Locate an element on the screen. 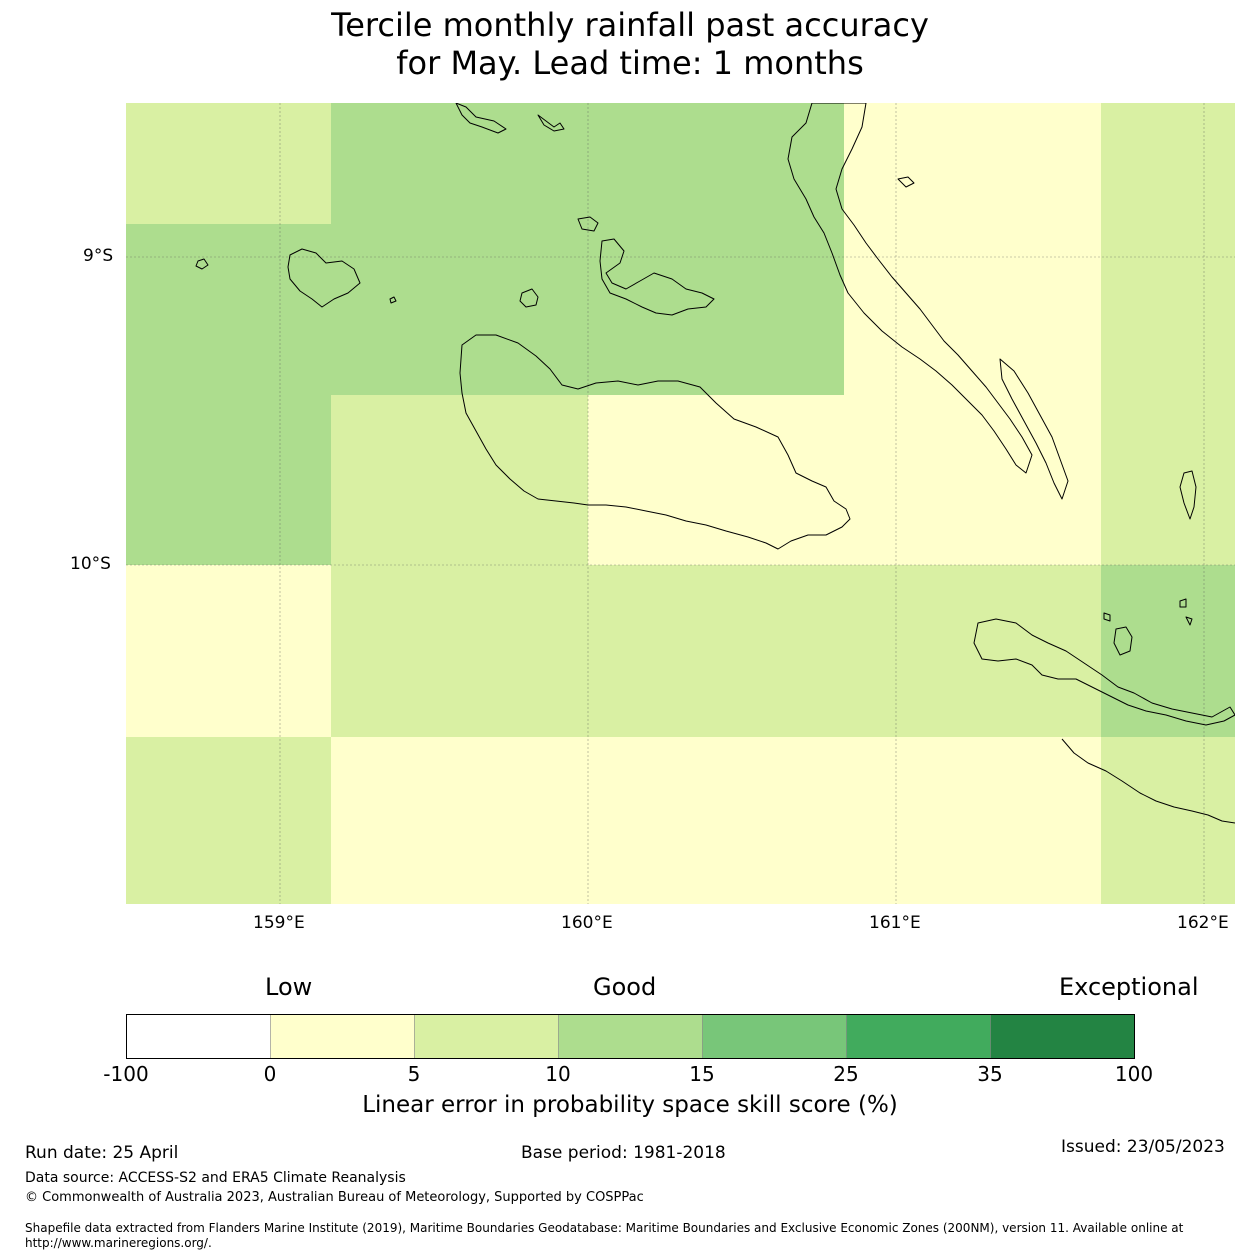 The image size is (1260, 1260). coastline-ulawa is located at coordinates (1123, 641).